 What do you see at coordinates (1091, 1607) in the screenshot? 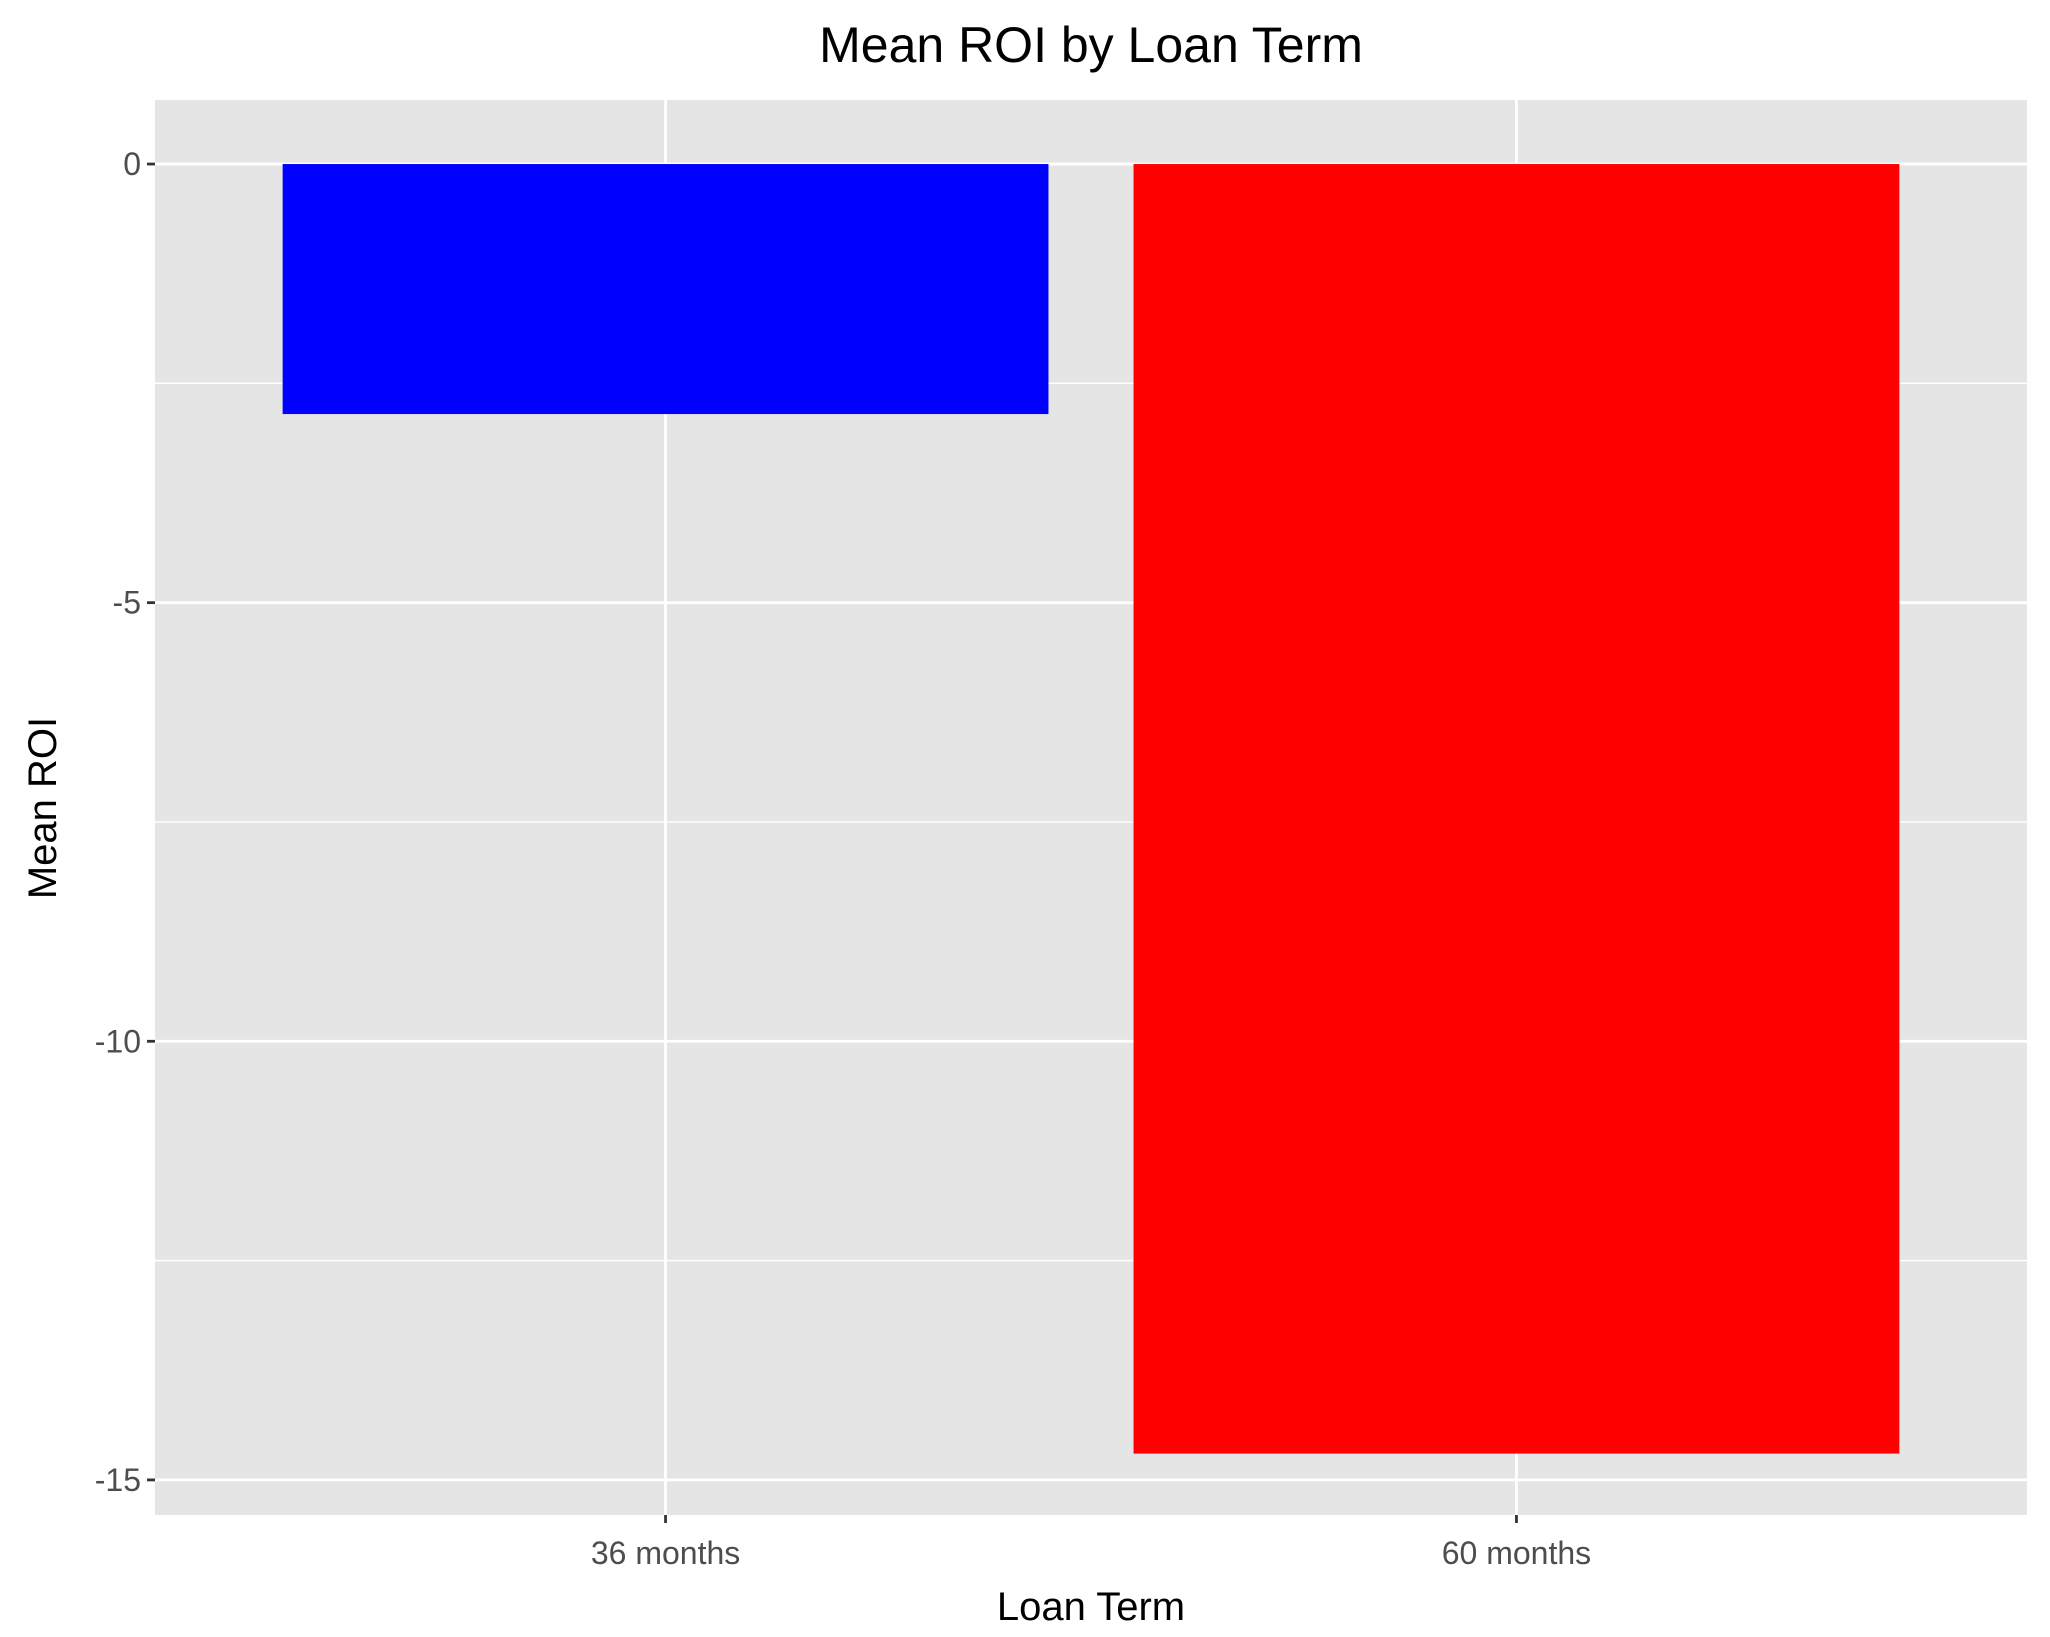
I see `x-axis-title: Loan Term` at bounding box center [1091, 1607].